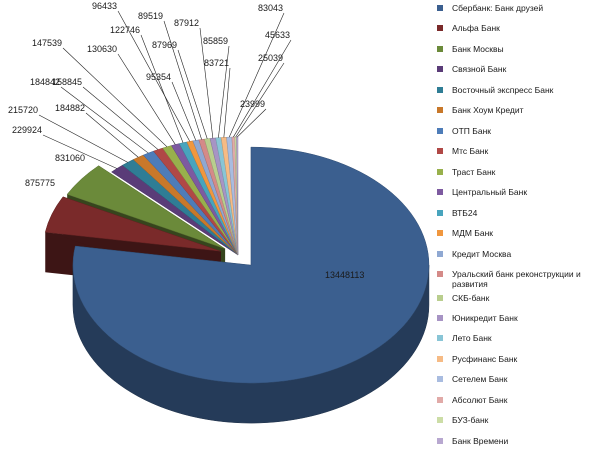 The image size is (595, 453). What do you see at coordinates (344, 275) in the screenshot?
I see `data-label-1: 13448113` at bounding box center [344, 275].